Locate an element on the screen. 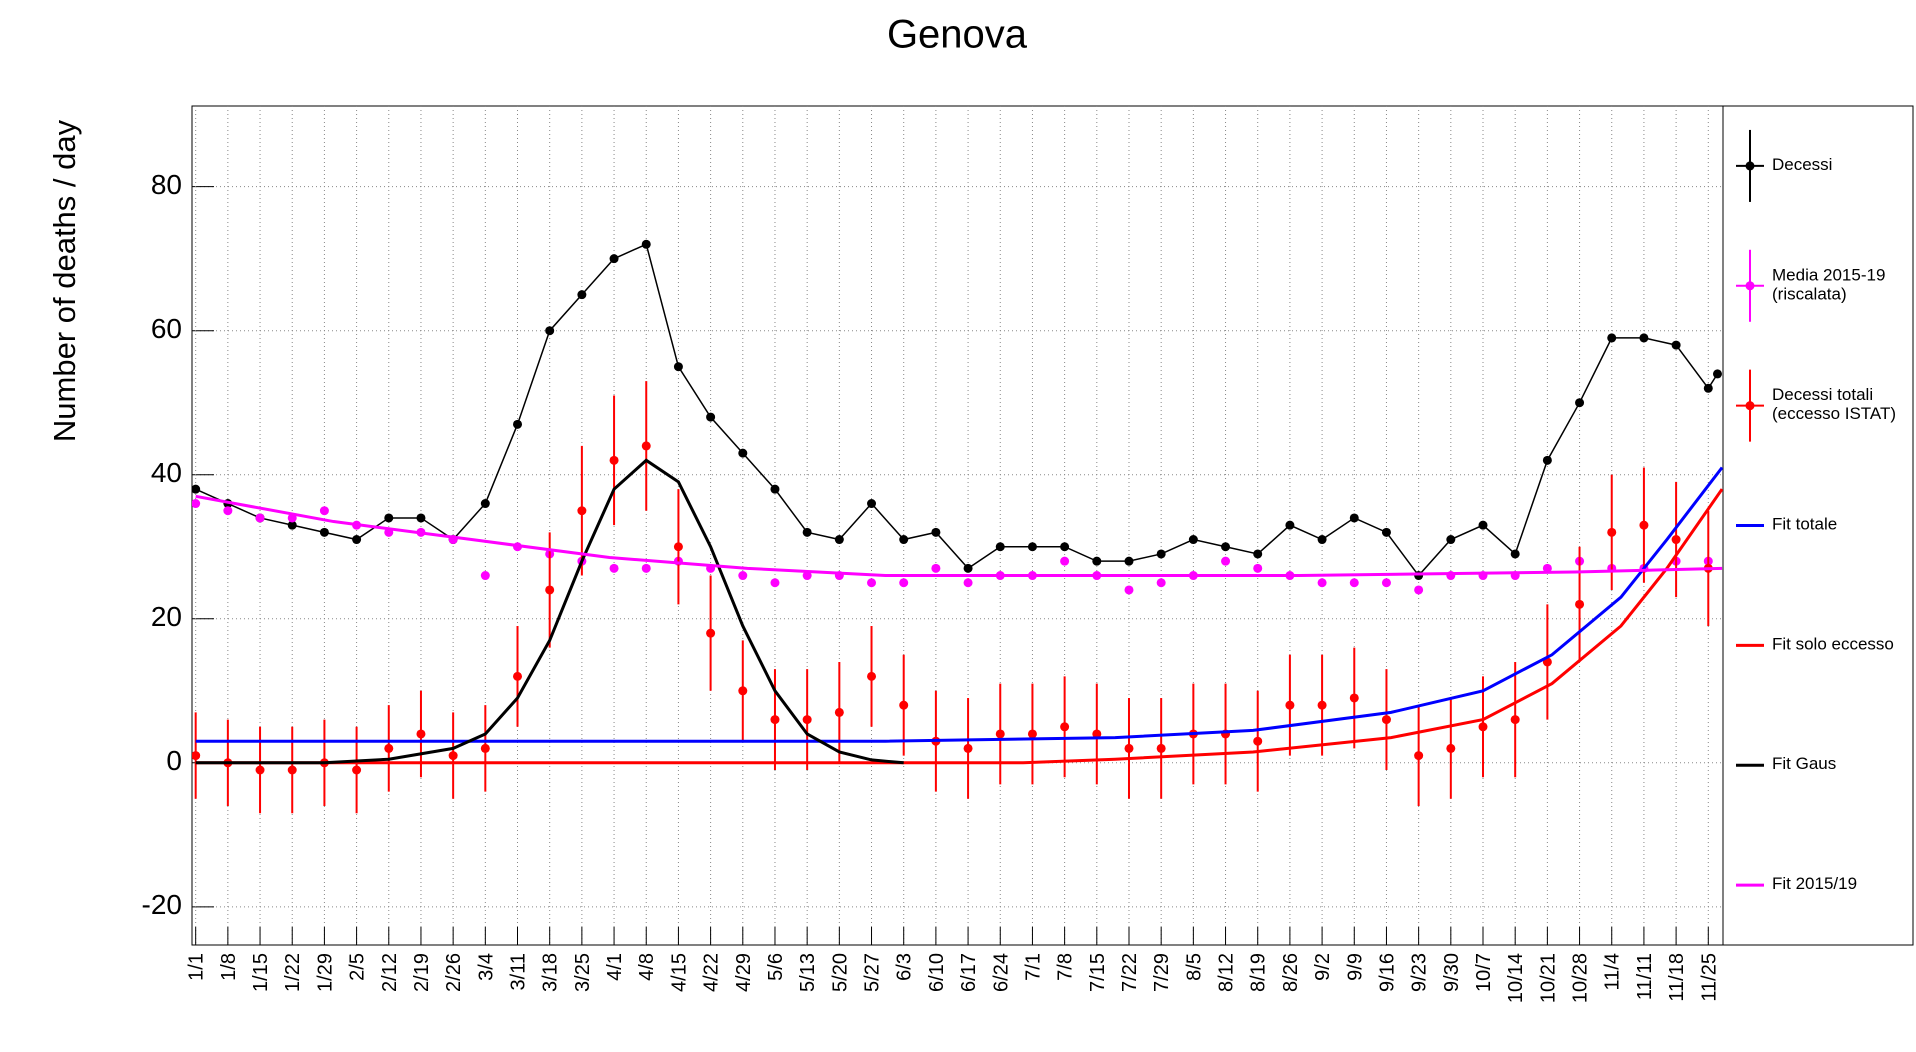  y-tick-label: 80 is located at coordinates (166, 184).